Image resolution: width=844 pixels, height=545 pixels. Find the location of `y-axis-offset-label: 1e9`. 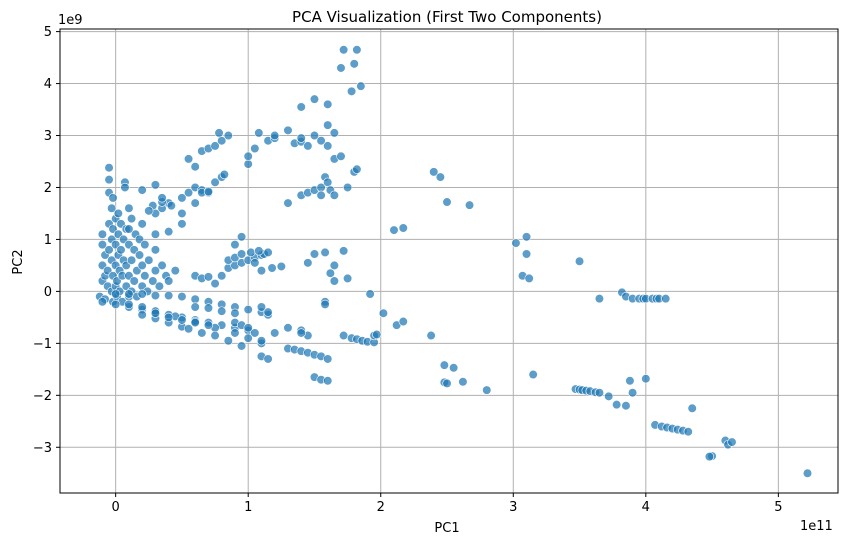

y-axis-offset-label: 1e9 is located at coordinates (70, 20).